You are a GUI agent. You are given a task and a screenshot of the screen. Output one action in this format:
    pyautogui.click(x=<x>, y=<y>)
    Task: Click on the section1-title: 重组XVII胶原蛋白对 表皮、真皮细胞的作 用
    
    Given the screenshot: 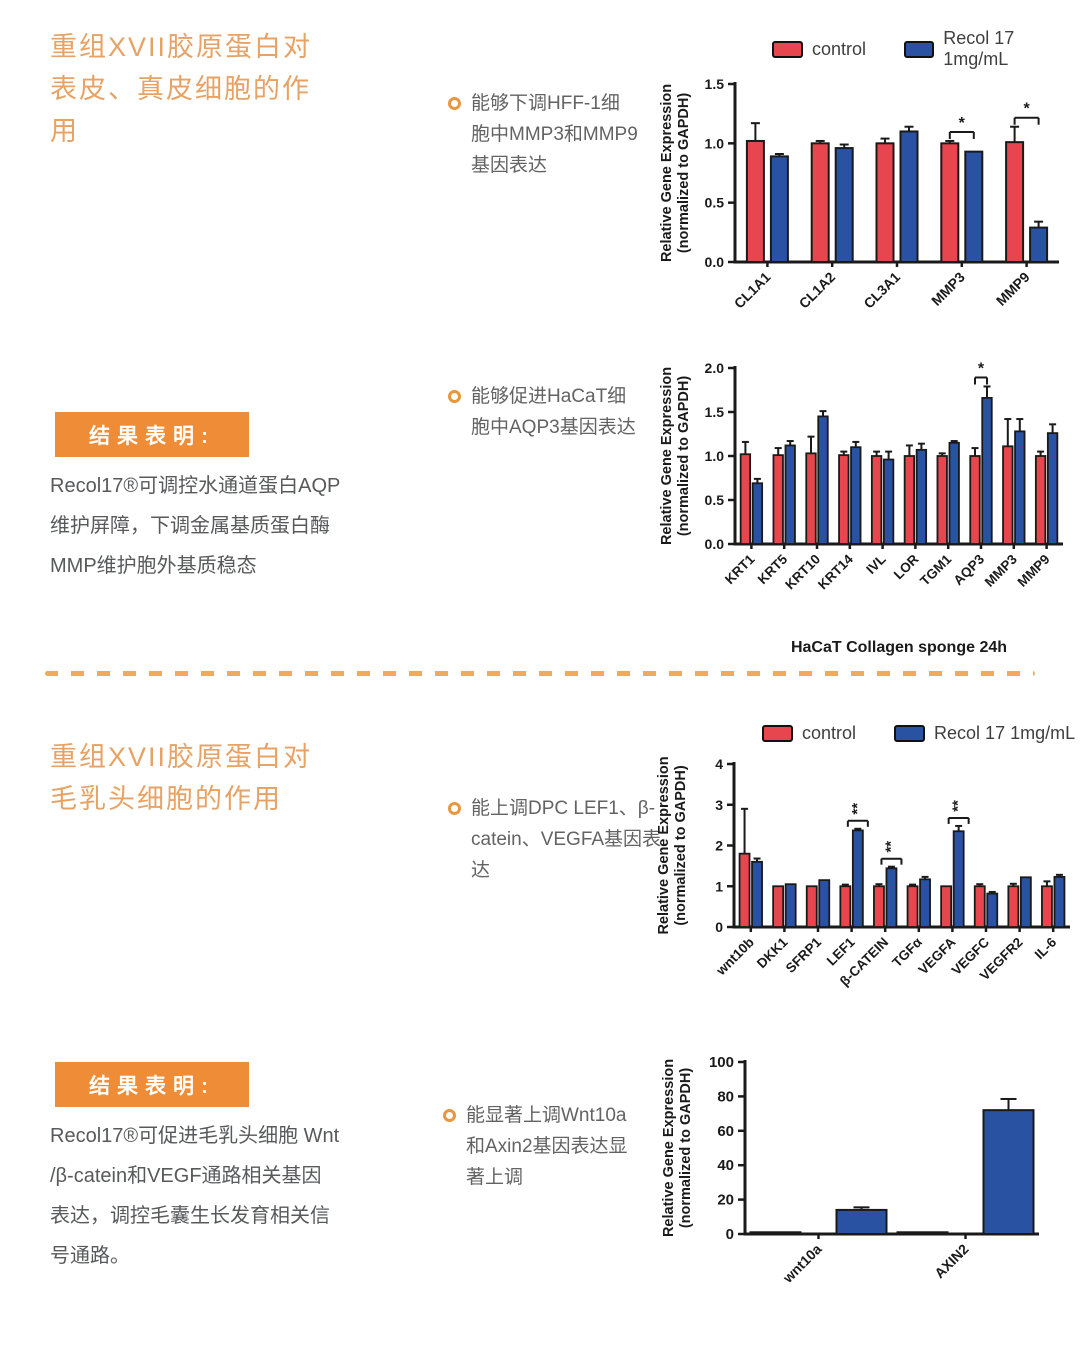 What is the action you would take?
    pyautogui.click(x=181, y=89)
    